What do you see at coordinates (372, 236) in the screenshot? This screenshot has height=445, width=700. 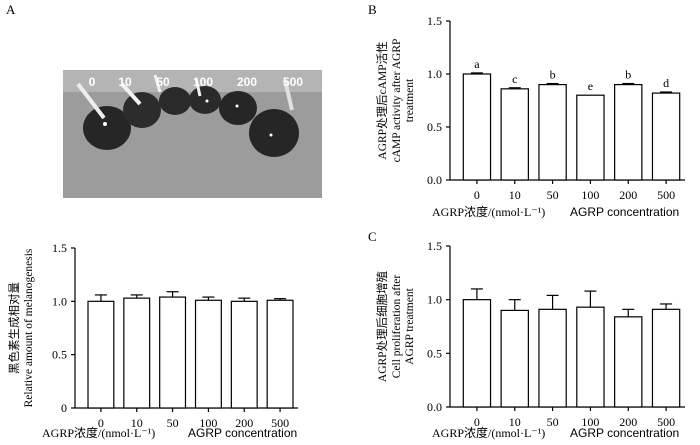 I see `panel-letter-c: C` at bounding box center [372, 236].